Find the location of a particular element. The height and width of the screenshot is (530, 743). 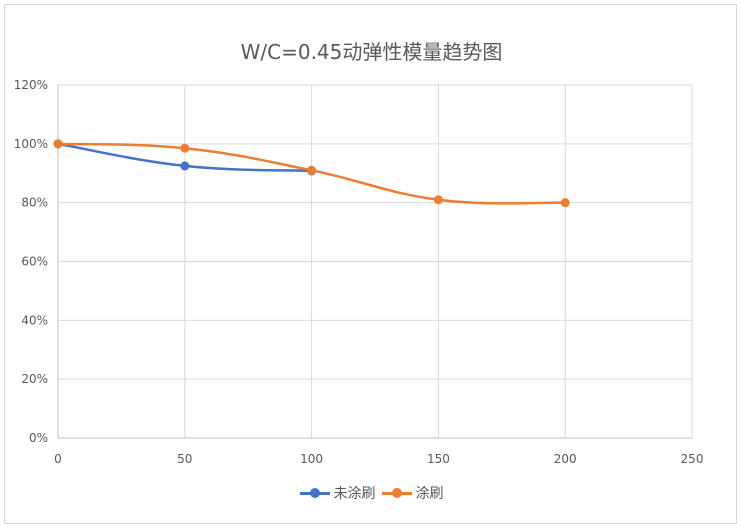

y-tick-label: 20% is located at coordinates (34, 379).